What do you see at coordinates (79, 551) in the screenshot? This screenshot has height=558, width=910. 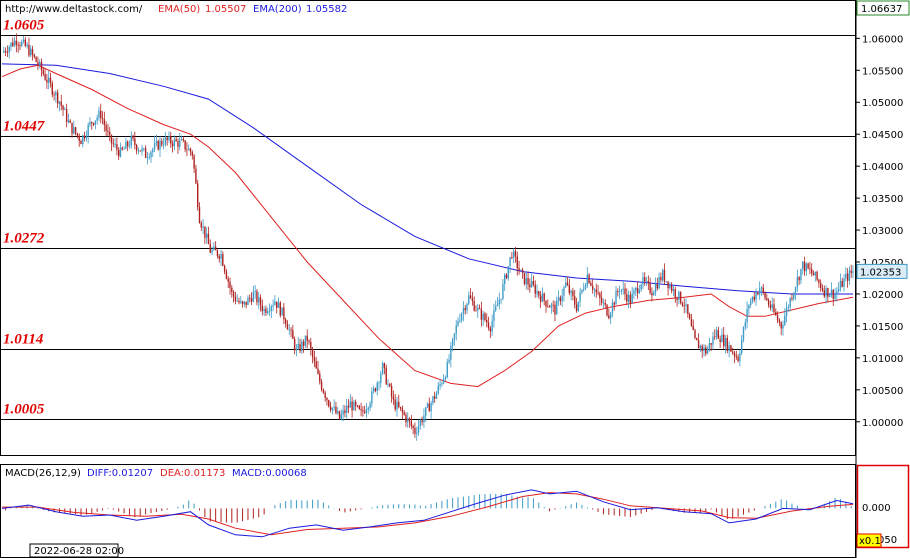 I see `date-label: 2022-06-28 02:00` at bounding box center [79, 551].